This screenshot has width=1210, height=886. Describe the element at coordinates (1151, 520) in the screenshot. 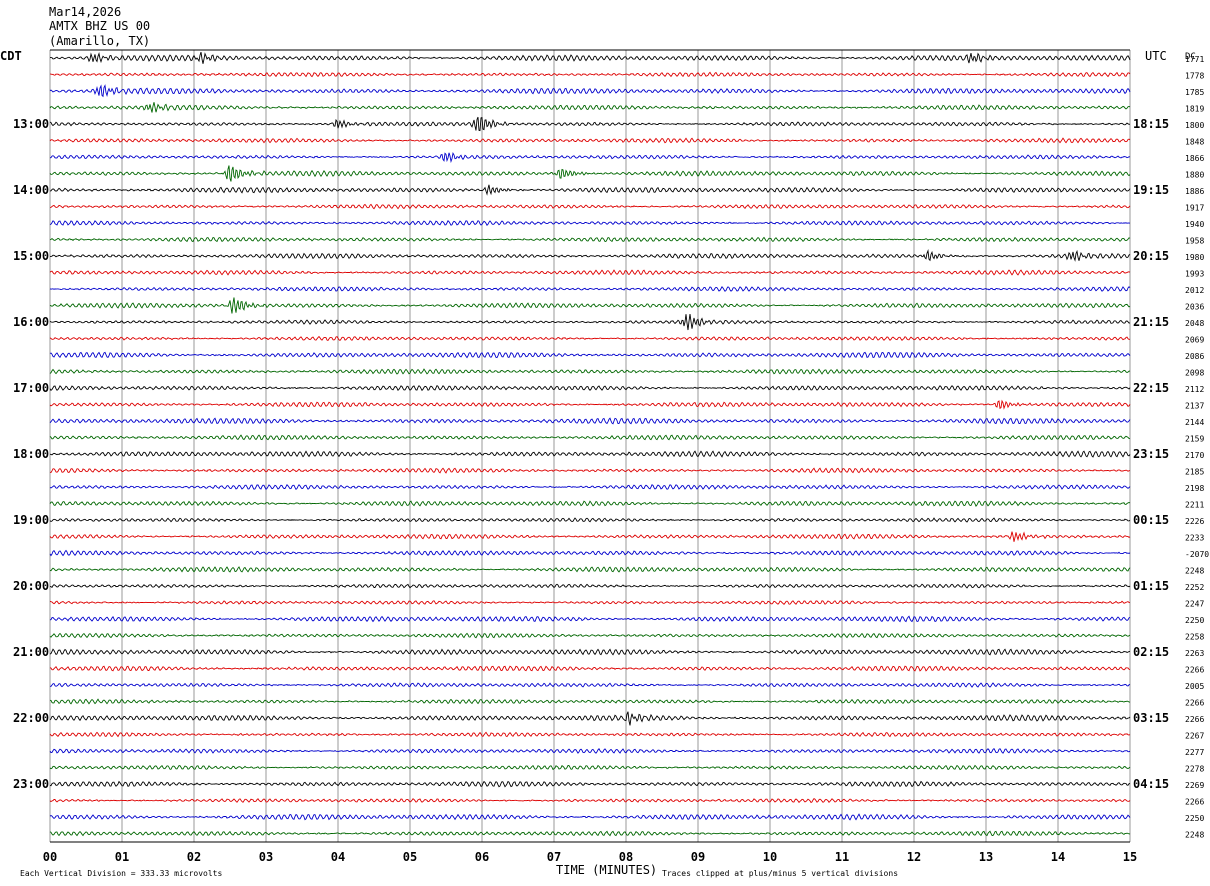

I see `right-hour-label: 00:15` at that location.